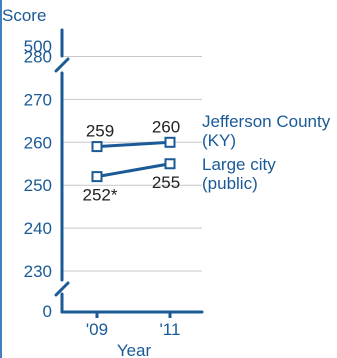 This screenshot has height=358, width=337. What do you see at coordinates (38, 271) in the screenshot?
I see `y-tick-label-230: 230` at bounding box center [38, 271].